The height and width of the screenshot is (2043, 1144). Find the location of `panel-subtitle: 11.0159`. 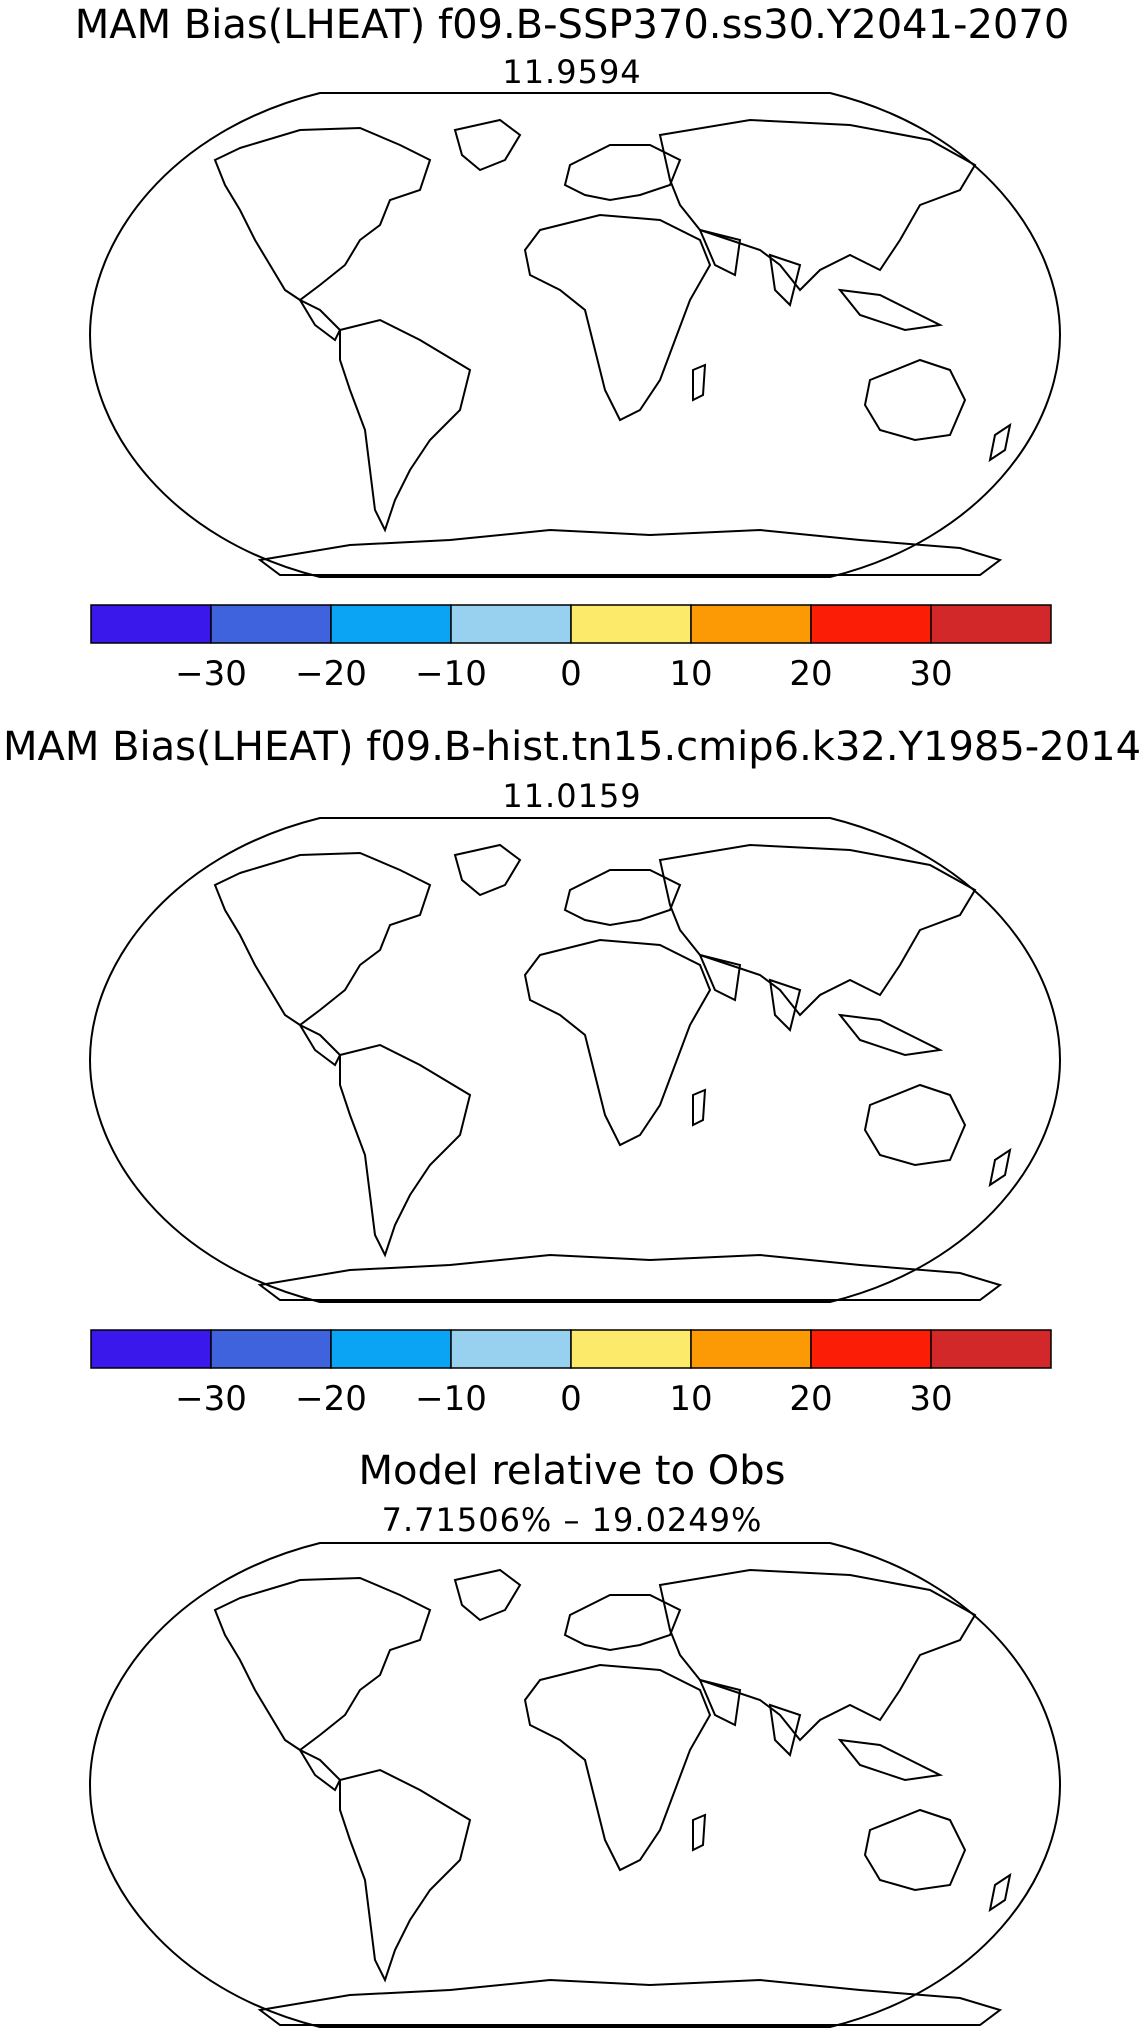

panel-subtitle: 11.0159 is located at coordinates (572, 796).